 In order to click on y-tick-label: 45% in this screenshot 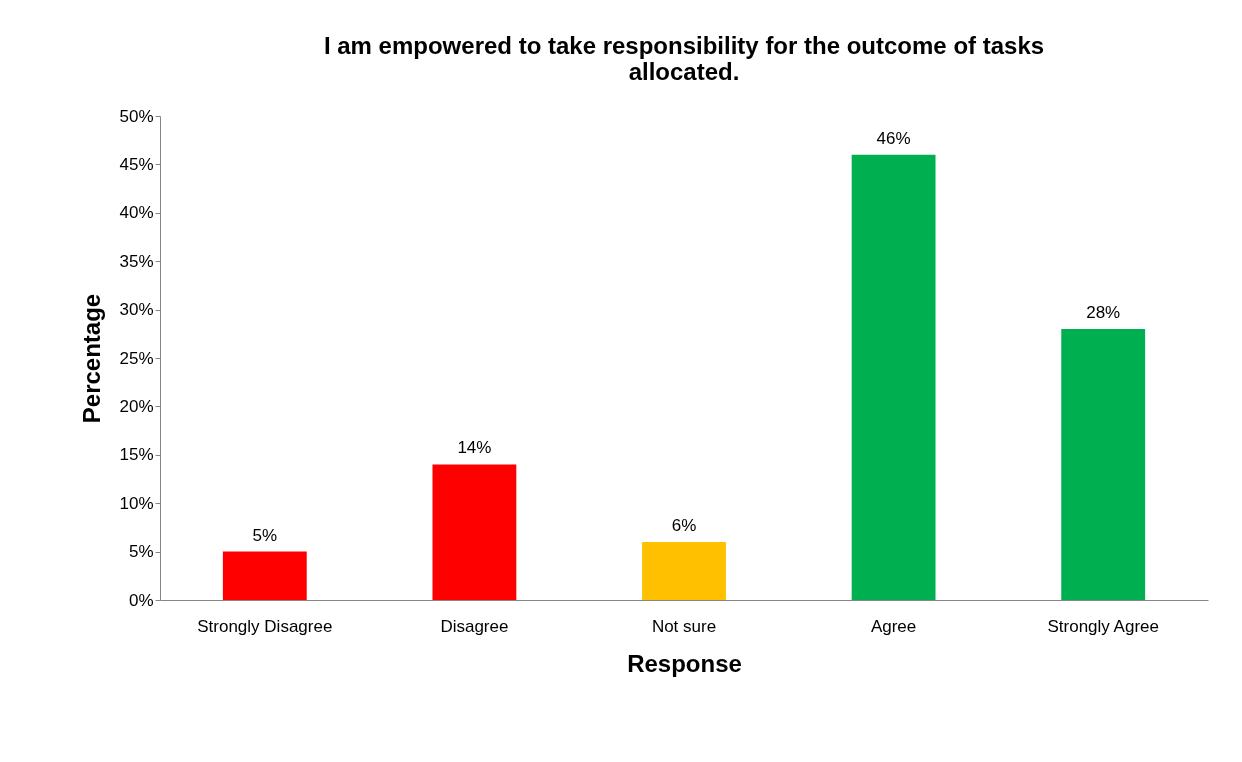, I will do `click(136, 164)`.